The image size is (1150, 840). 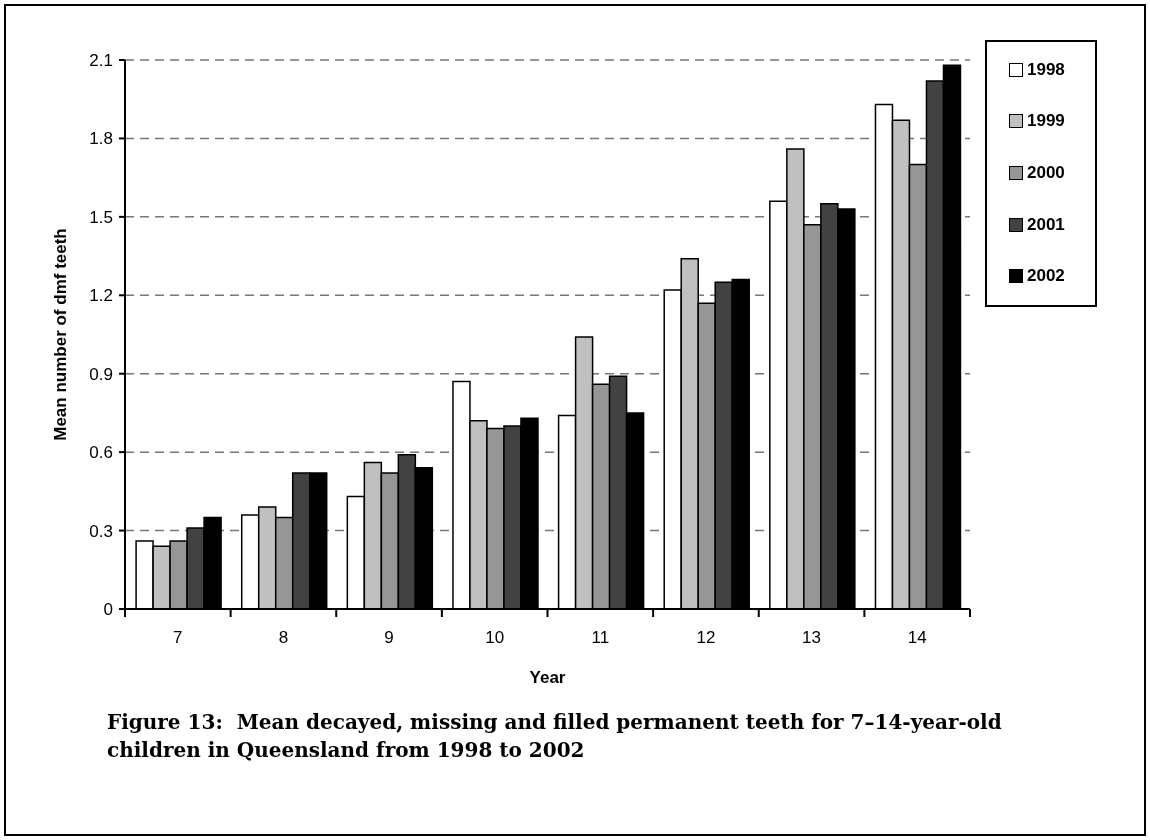 I want to click on x-tick-label: 13, so click(x=812, y=637).